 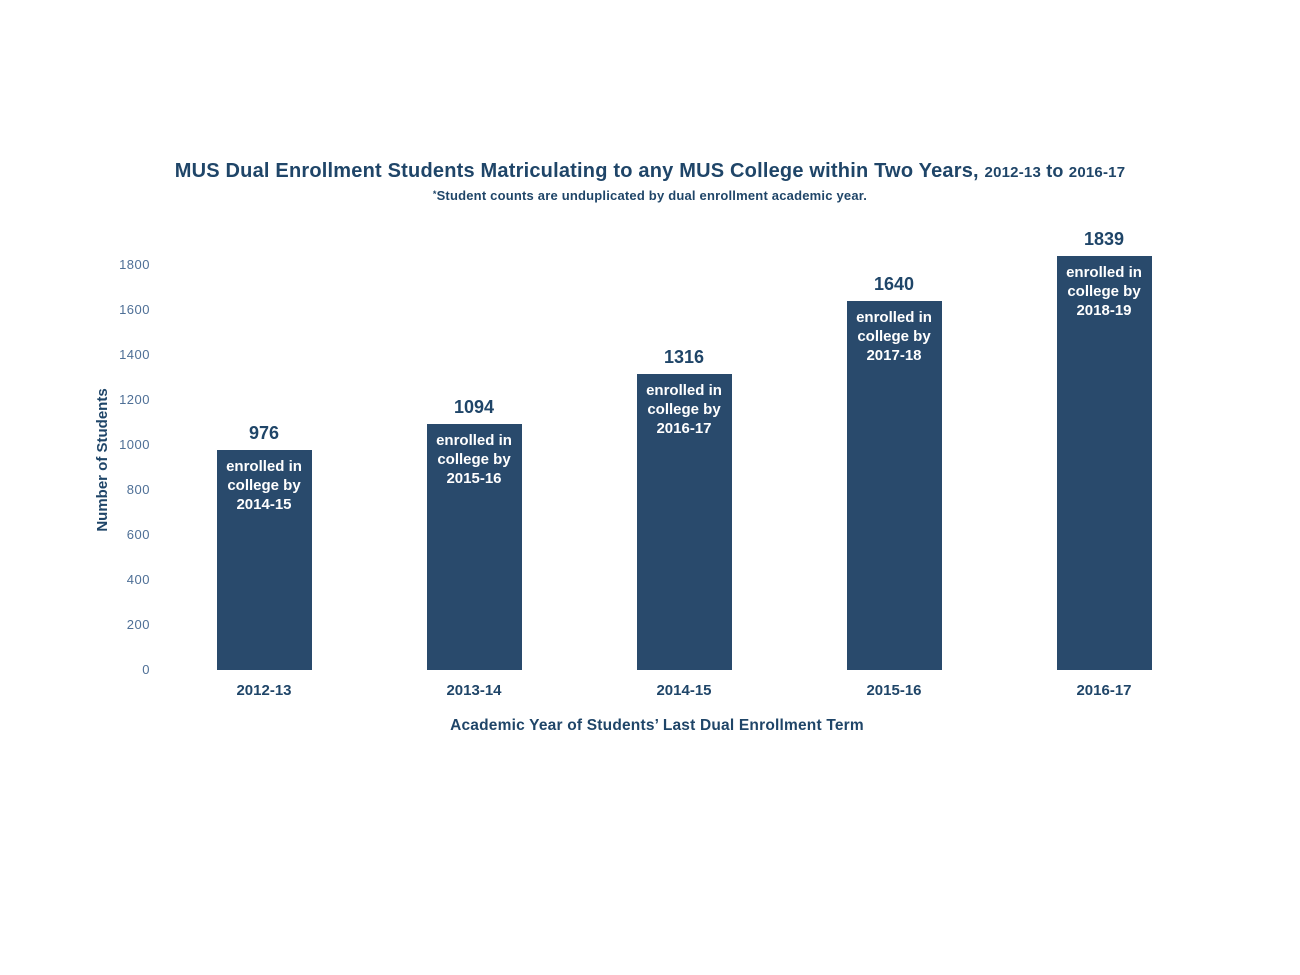 What do you see at coordinates (684, 356) in the screenshot?
I see `bar-value-label: 1316` at bounding box center [684, 356].